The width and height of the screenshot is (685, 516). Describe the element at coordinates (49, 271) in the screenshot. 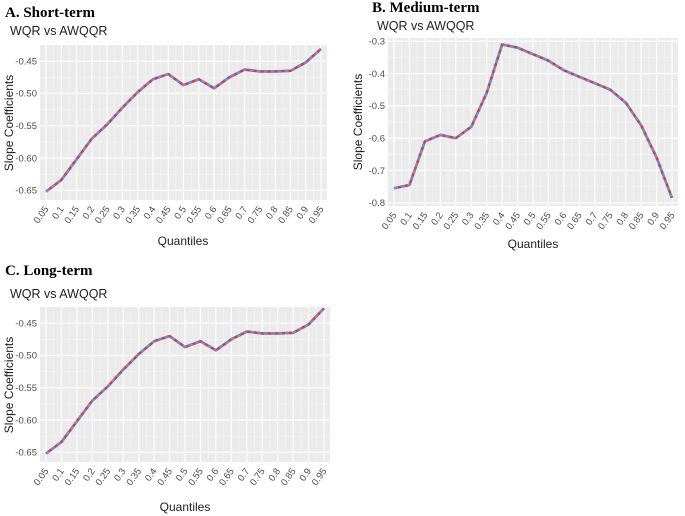

I see `panel-label: C. Long-term` at that location.